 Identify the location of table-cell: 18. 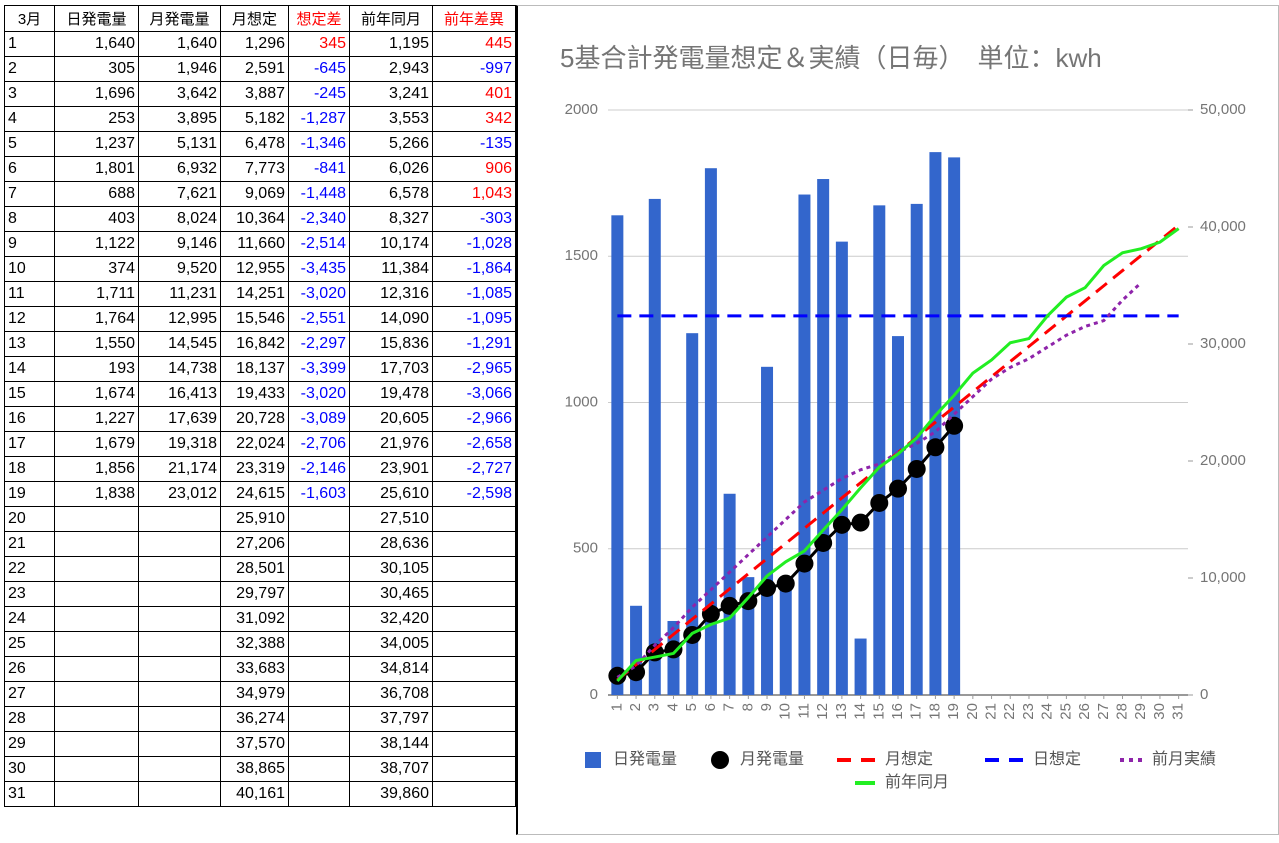
(29, 469).